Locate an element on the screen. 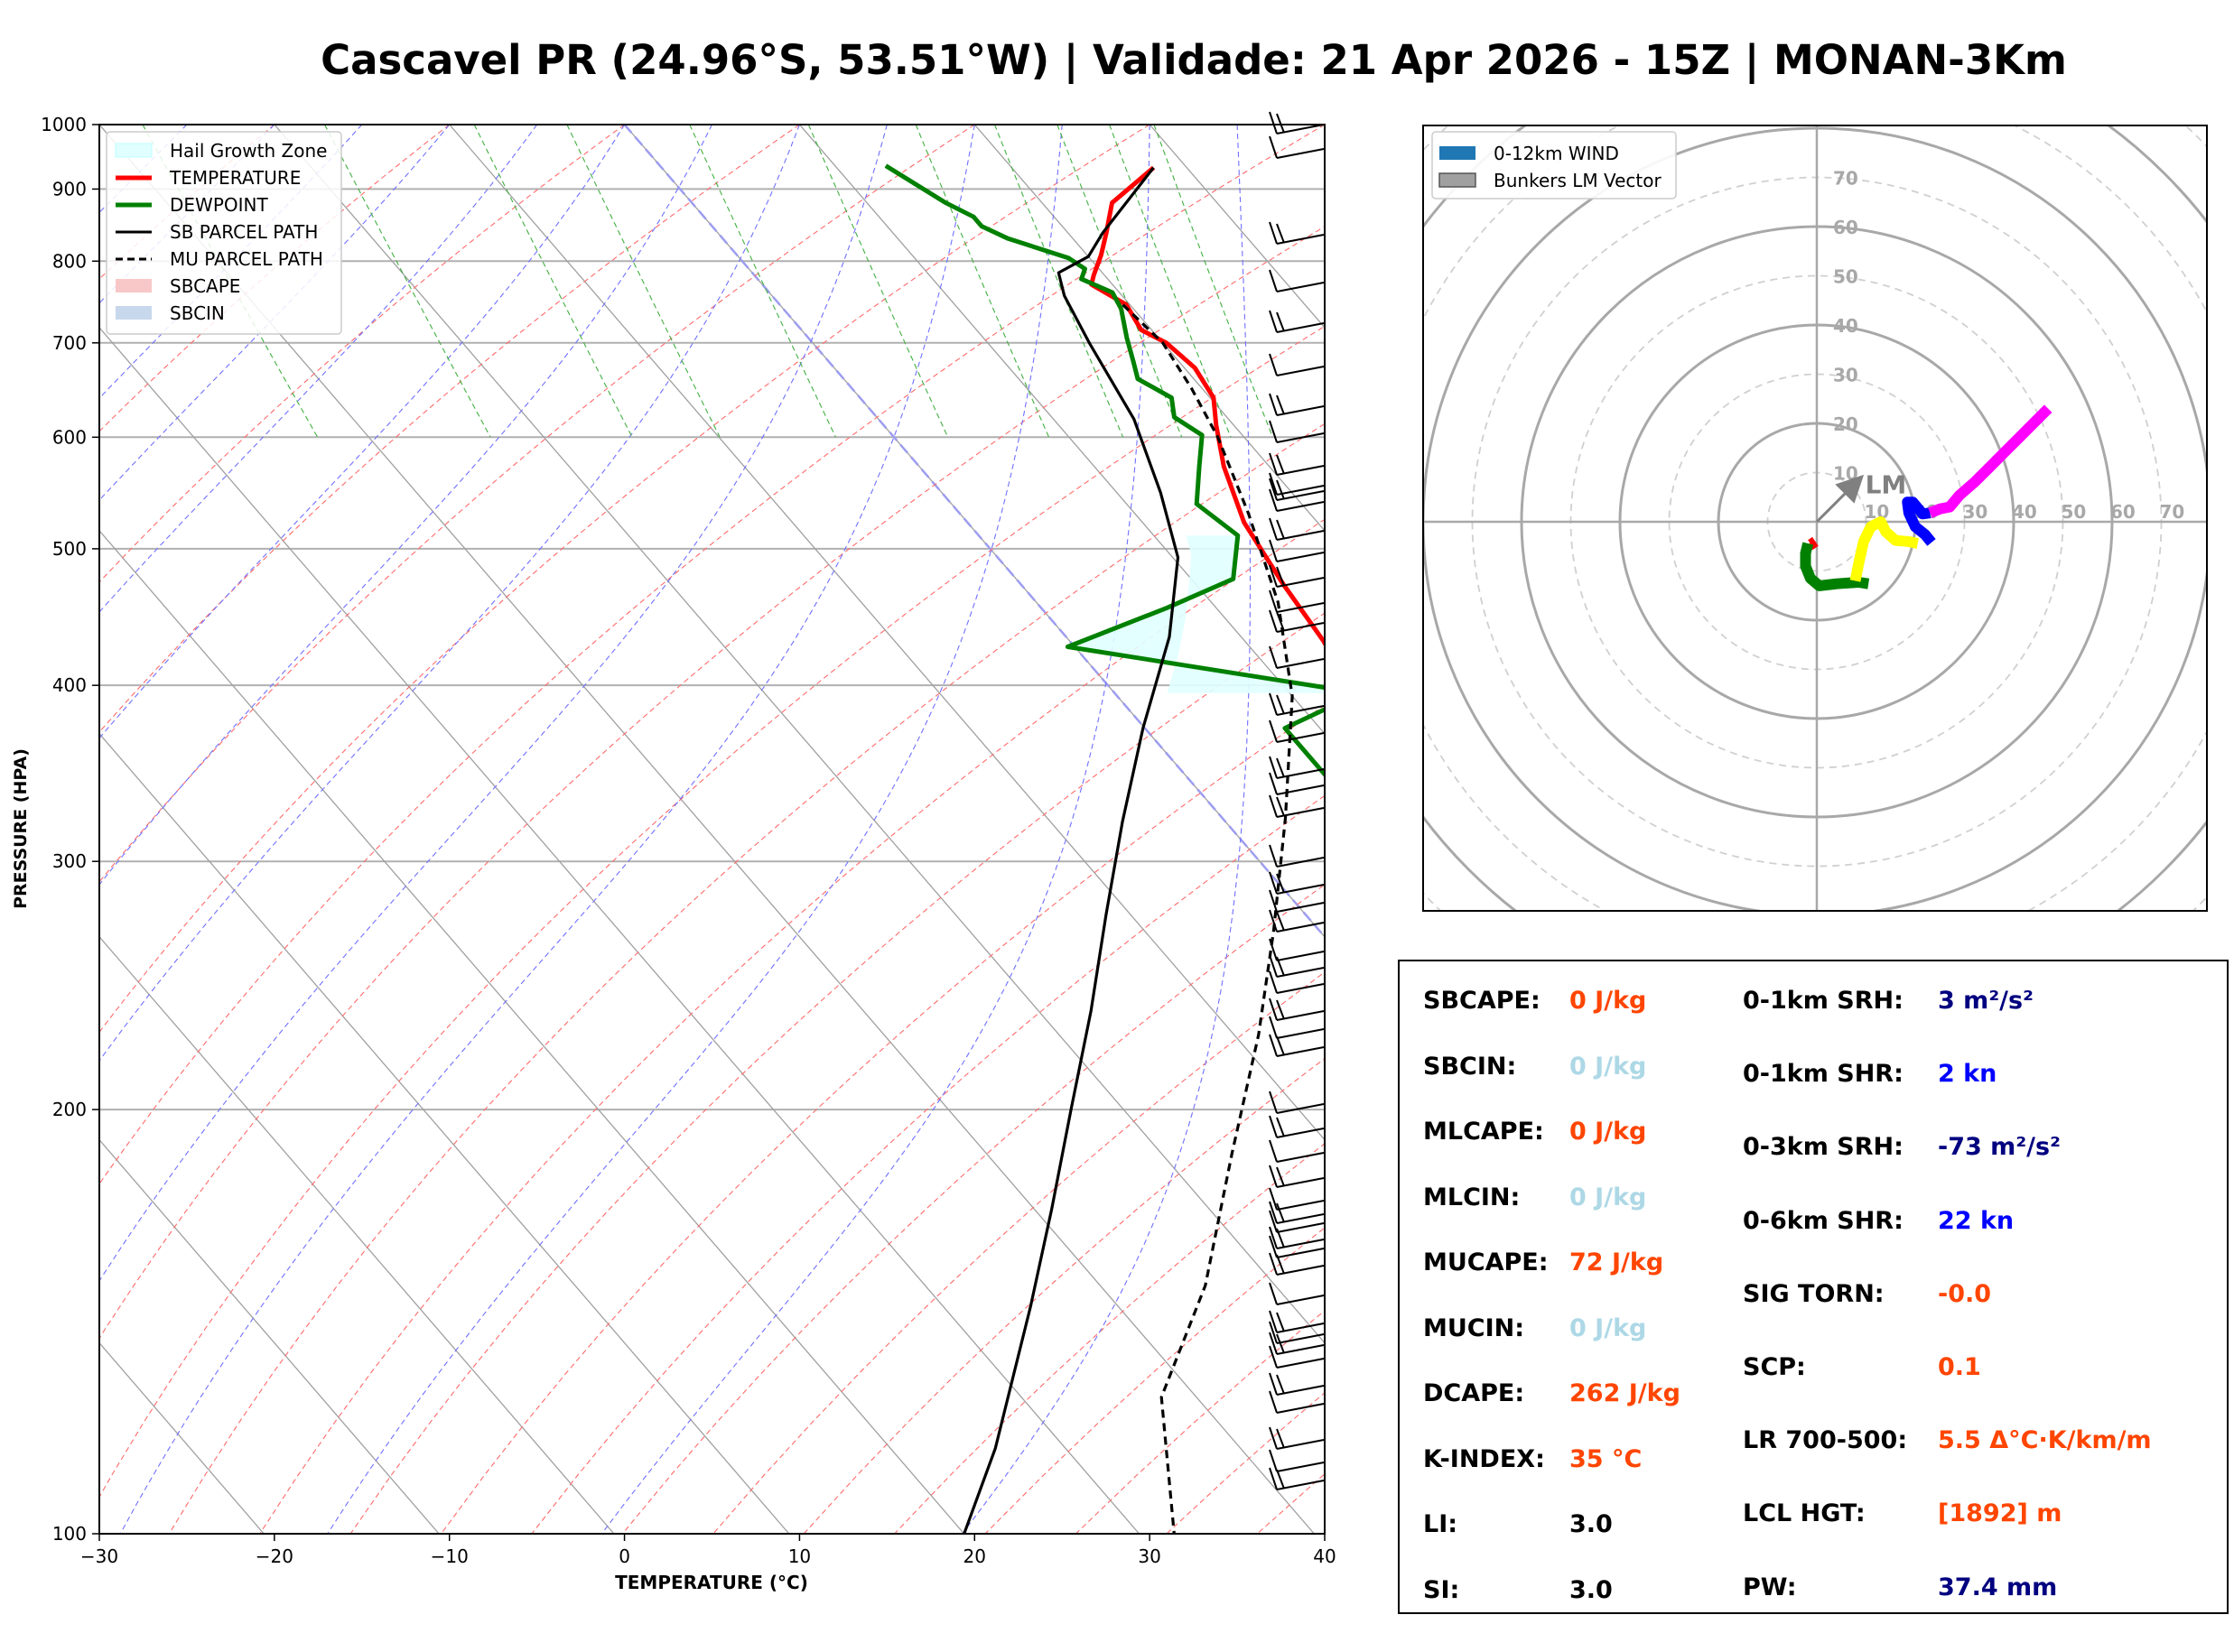 The height and width of the screenshot is (1652, 2234). hodograph-trace is located at coordinates (1990, 461).